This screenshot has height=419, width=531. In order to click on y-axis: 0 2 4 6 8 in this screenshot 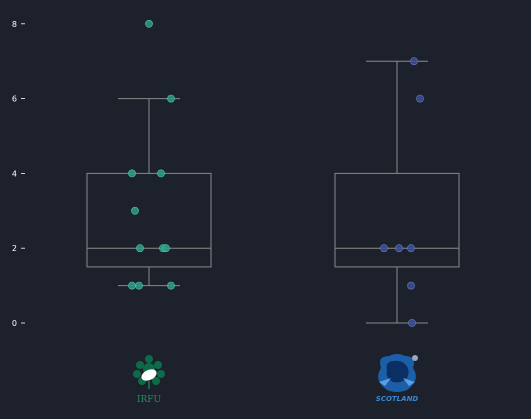, I will do `click(18, 174)`.